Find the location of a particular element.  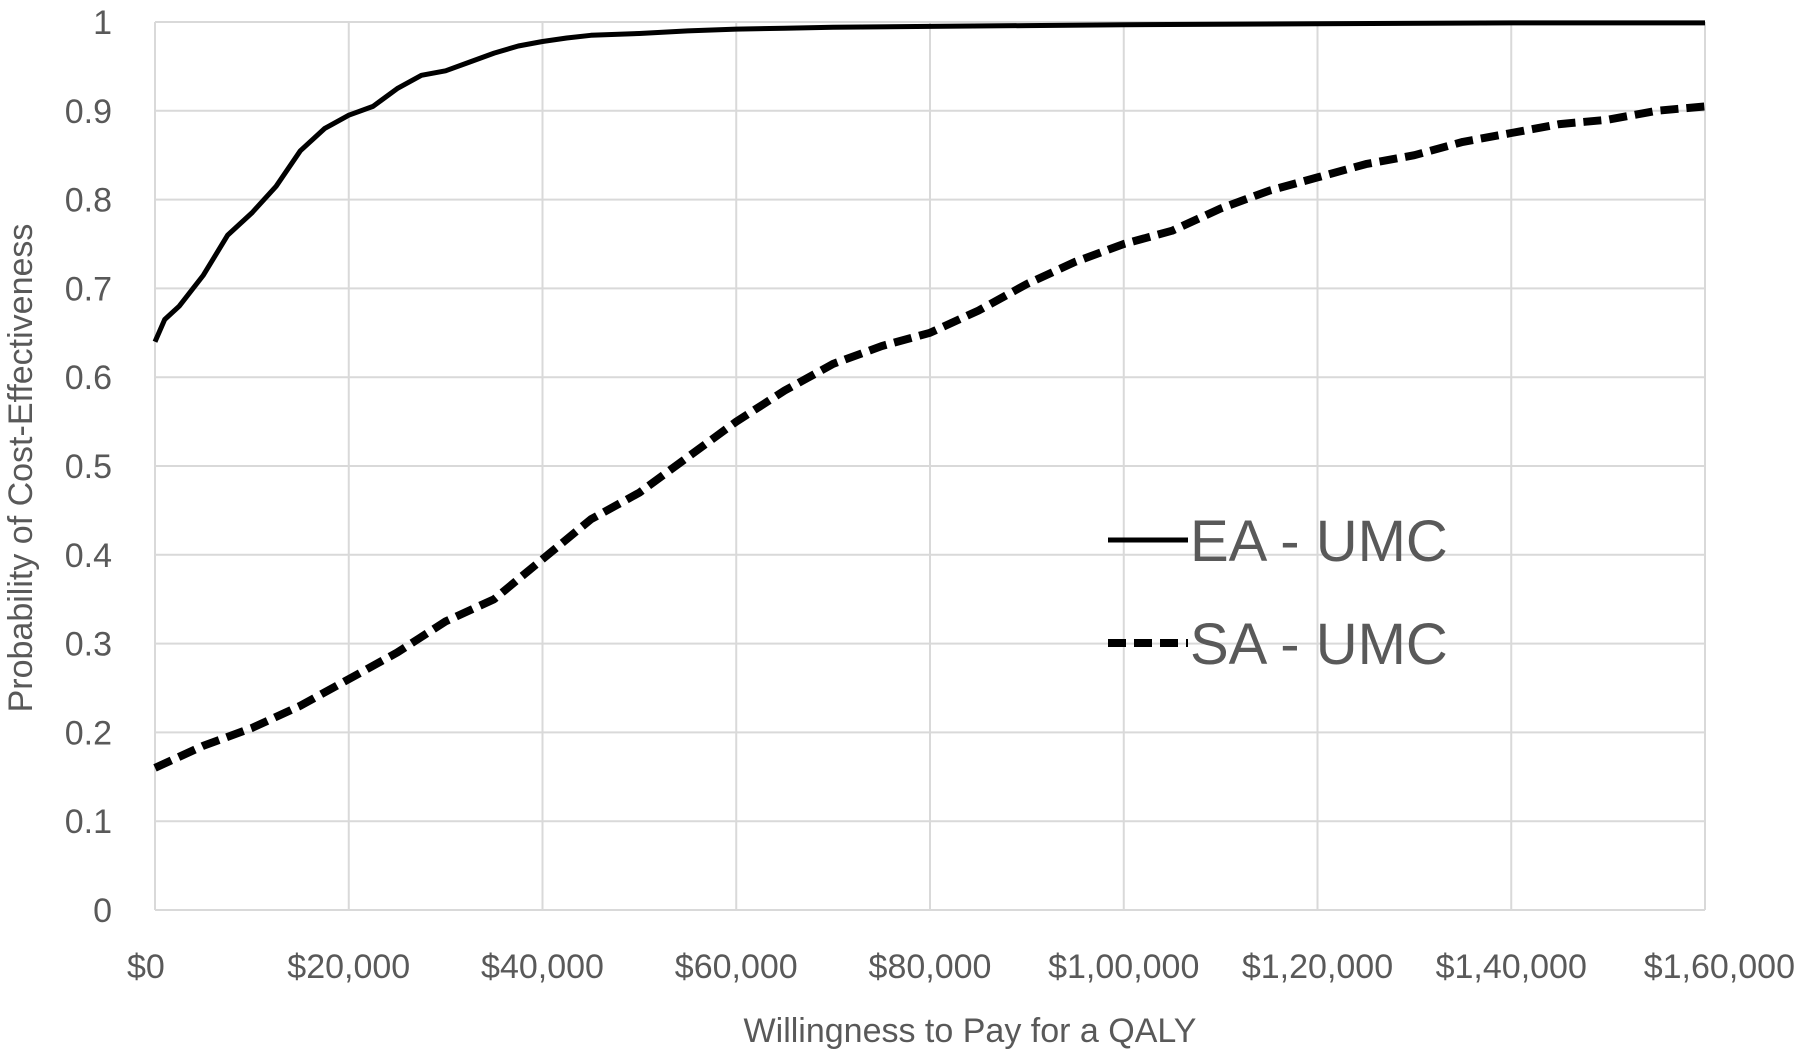

x-tick-label: $20,000 is located at coordinates (348, 967).